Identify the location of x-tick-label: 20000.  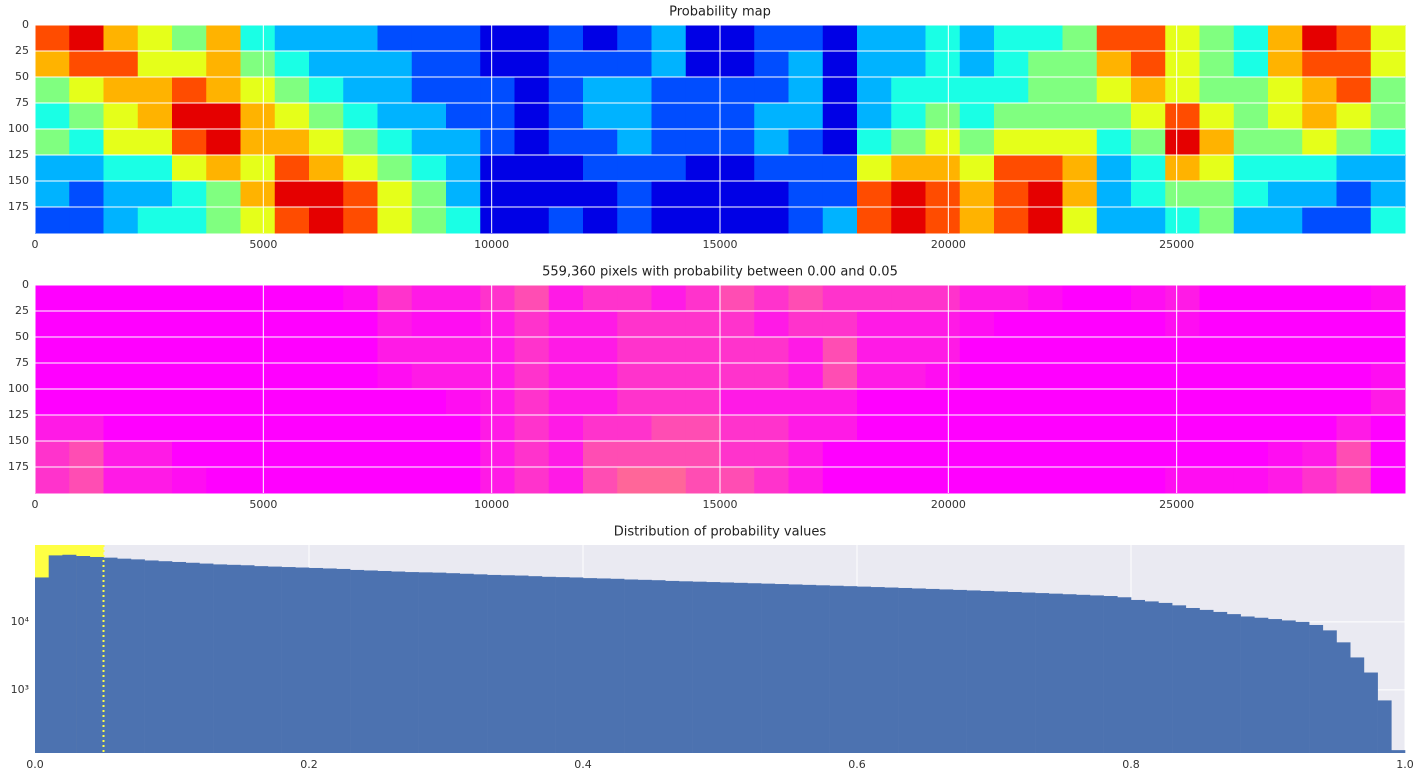
(948, 244).